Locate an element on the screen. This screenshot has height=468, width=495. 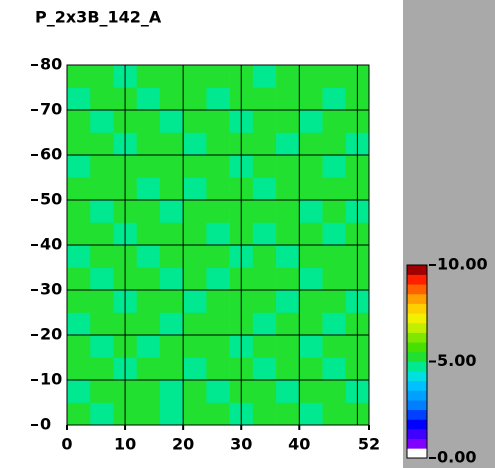
colorbar-tick-label: 0.00 is located at coordinates (456, 457).